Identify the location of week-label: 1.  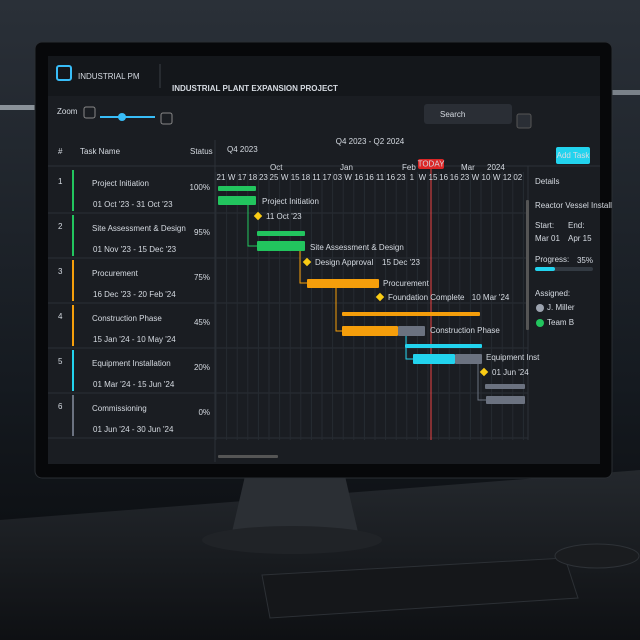
(412, 177).